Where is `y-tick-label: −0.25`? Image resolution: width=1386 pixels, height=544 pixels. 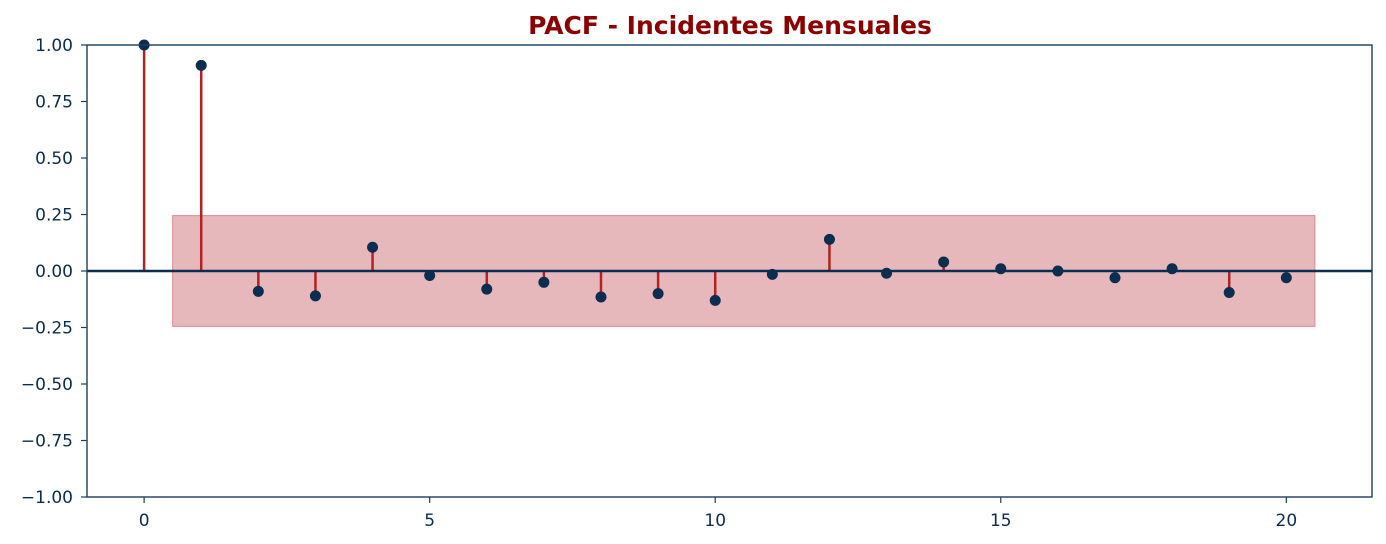
y-tick-label: −0.25 is located at coordinates (47, 329).